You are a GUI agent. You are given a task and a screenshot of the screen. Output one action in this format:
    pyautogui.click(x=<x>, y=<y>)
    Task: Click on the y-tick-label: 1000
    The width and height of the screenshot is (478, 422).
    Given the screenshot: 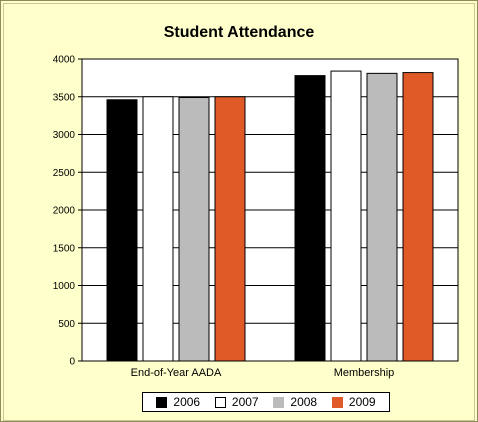 What is the action you would take?
    pyautogui.click(x=64, y=286)
    